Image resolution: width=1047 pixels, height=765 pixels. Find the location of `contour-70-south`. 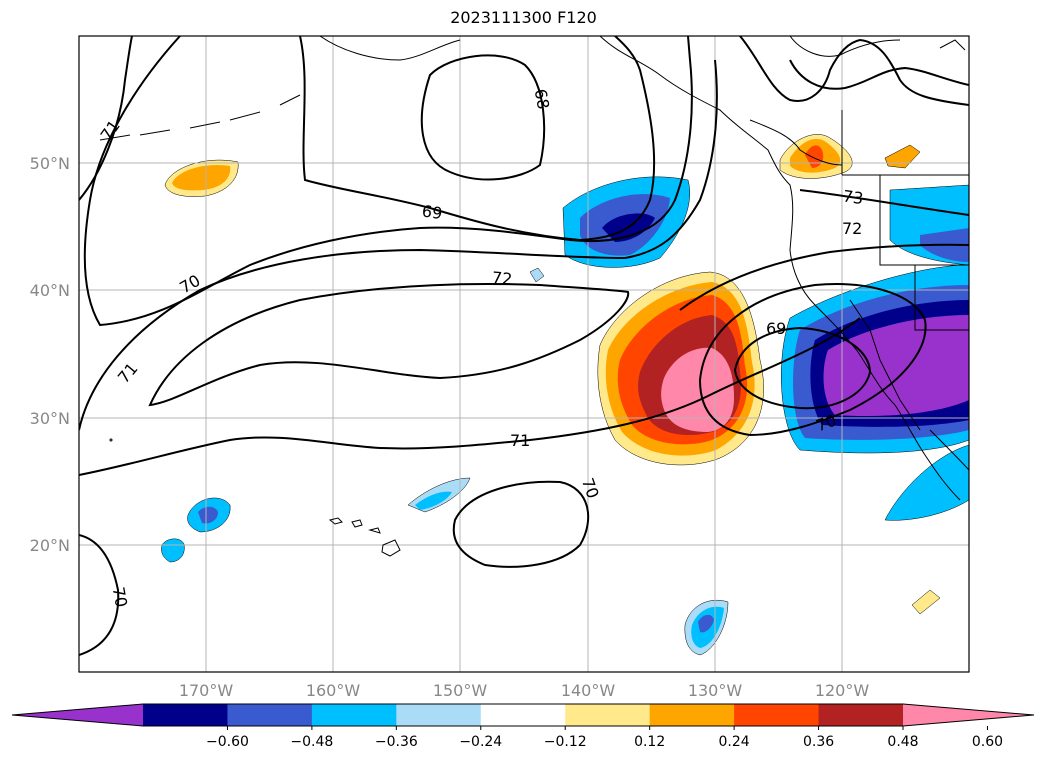

contour-70-south is located at coordinates (521, 524).